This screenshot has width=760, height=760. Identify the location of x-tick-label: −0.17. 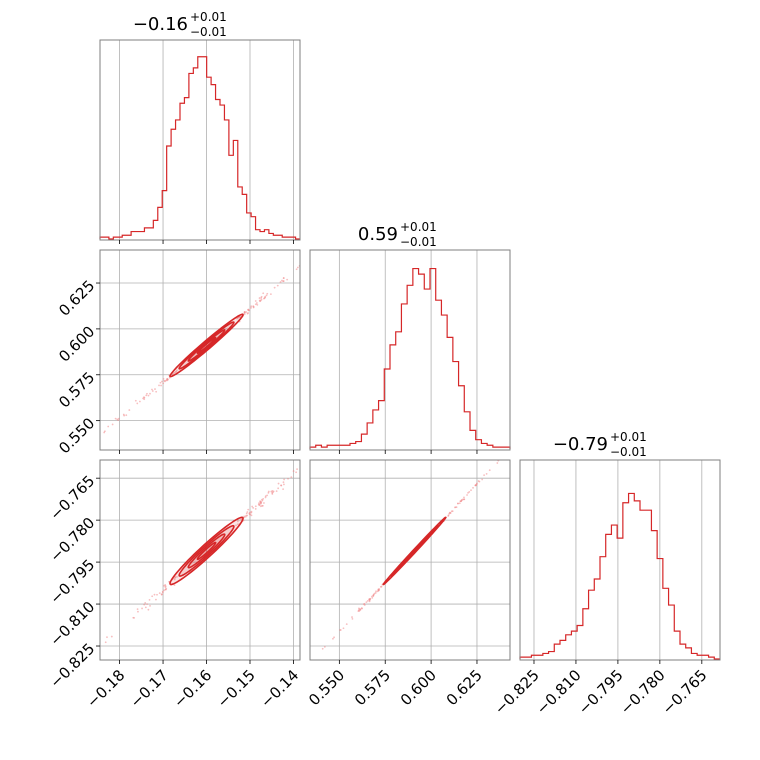
(149, 688).